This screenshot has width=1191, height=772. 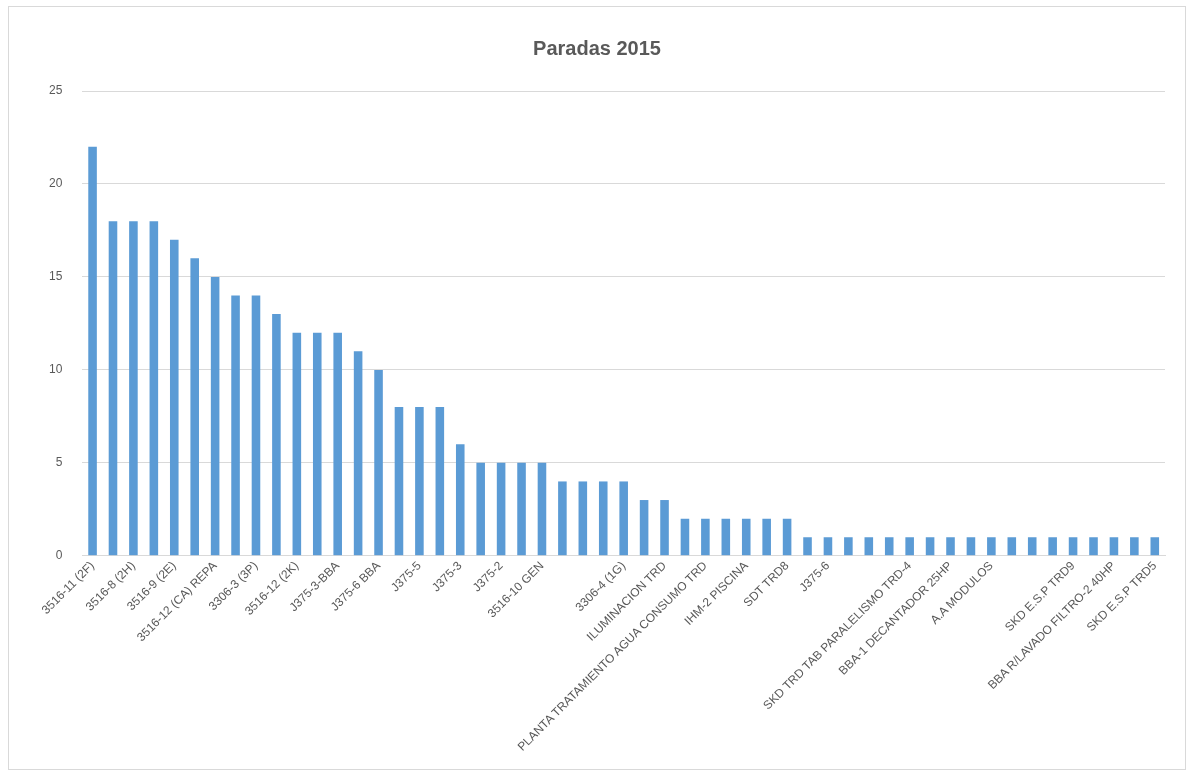 What do you see at coordinates (55, 276) in the screenshot?
I see `y-tick-label: 15` at bounding box center [55, 276].